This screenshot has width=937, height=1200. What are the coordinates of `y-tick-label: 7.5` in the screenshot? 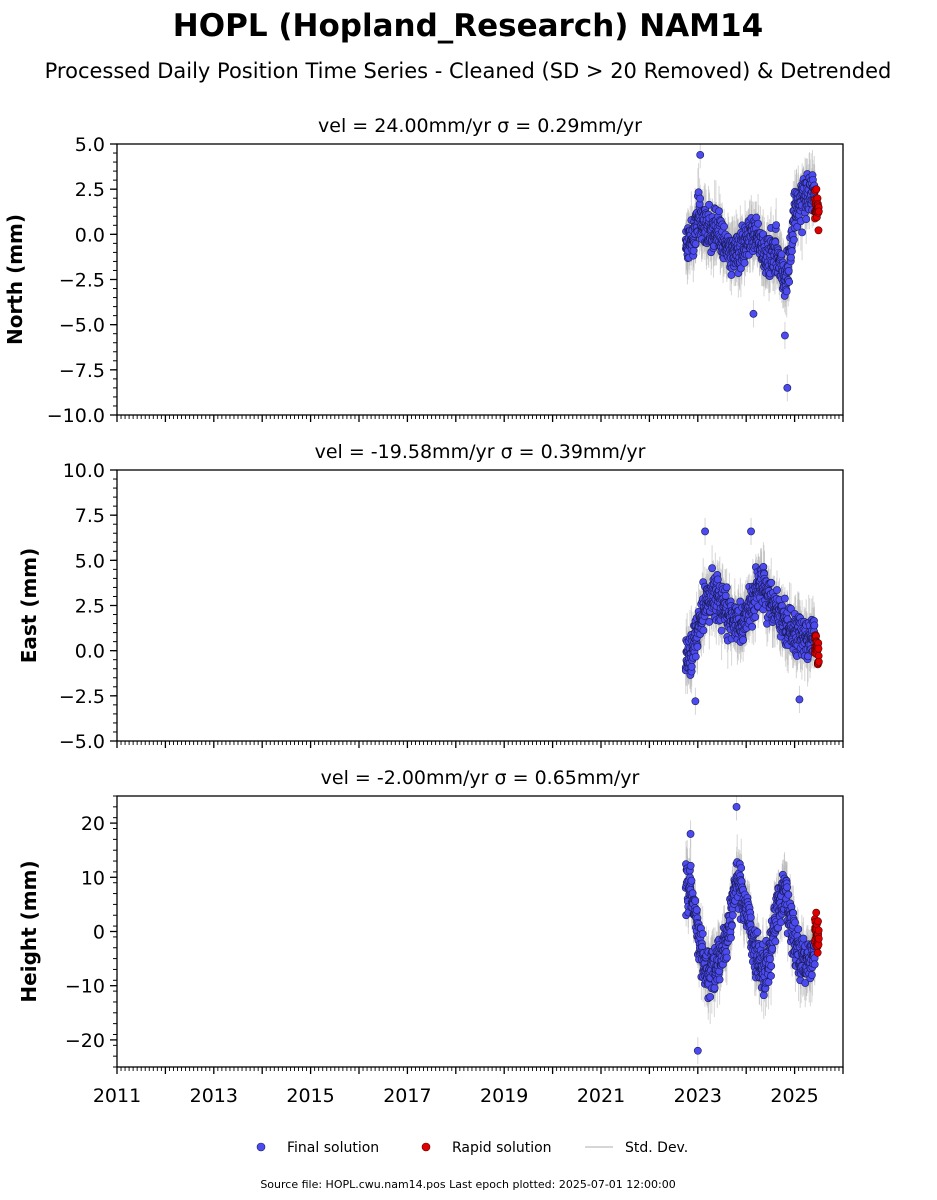 It's located at (90, 516).